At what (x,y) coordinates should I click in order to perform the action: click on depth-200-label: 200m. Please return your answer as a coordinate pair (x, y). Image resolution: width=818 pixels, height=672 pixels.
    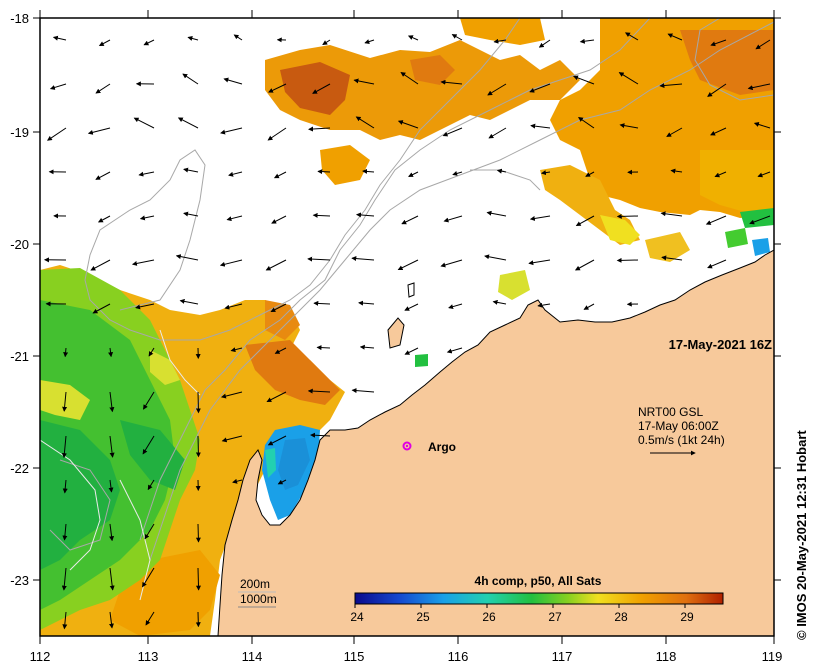
    Looking at the image, I should click on (255, 584).